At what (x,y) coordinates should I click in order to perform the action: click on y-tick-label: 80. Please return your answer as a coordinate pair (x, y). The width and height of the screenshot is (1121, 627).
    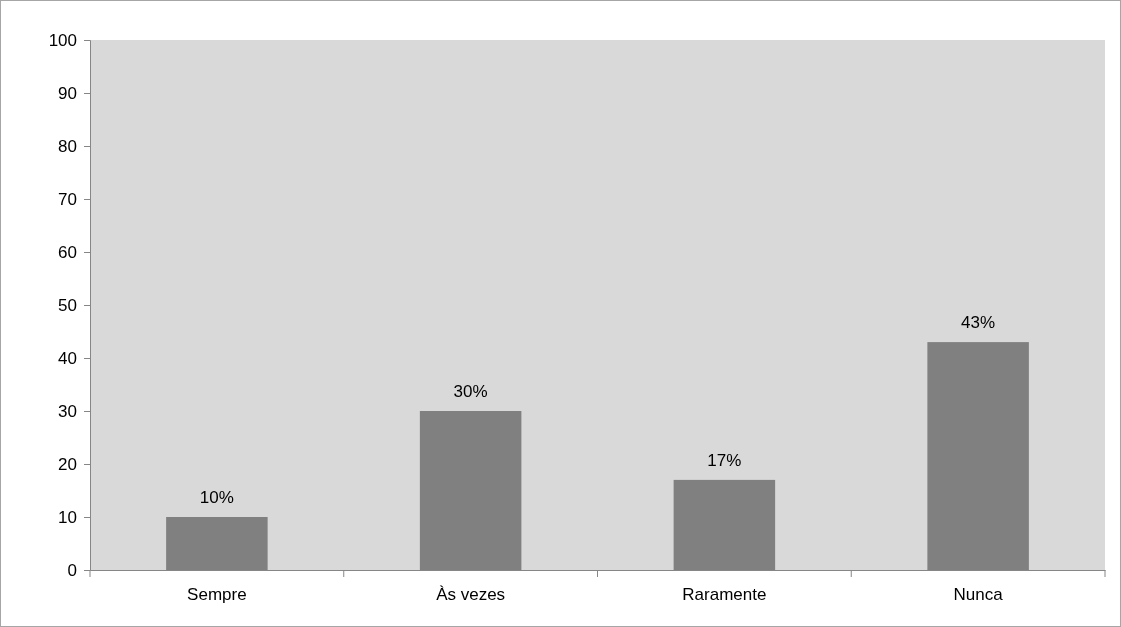
    Looking at the image, I should click on (67, 146).